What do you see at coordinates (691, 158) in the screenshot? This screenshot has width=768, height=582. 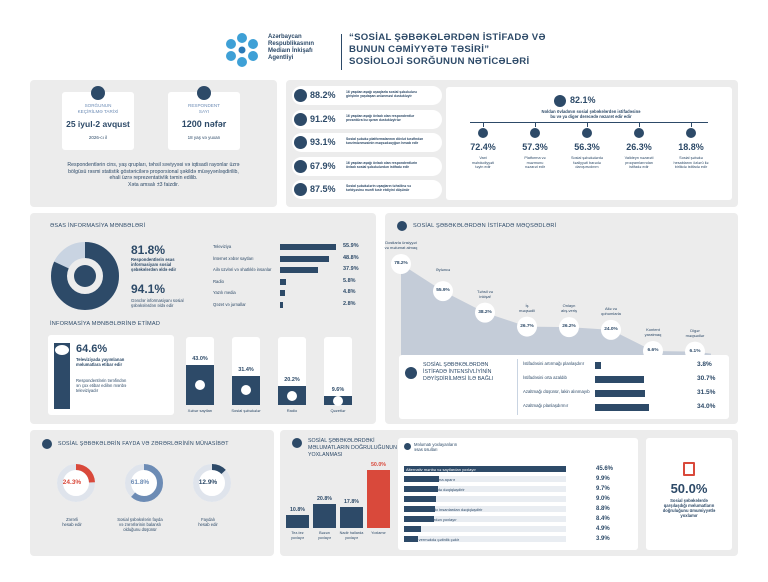 I see `item-text-line: Sosial şəbəkə` at bounding box center [691, 158].